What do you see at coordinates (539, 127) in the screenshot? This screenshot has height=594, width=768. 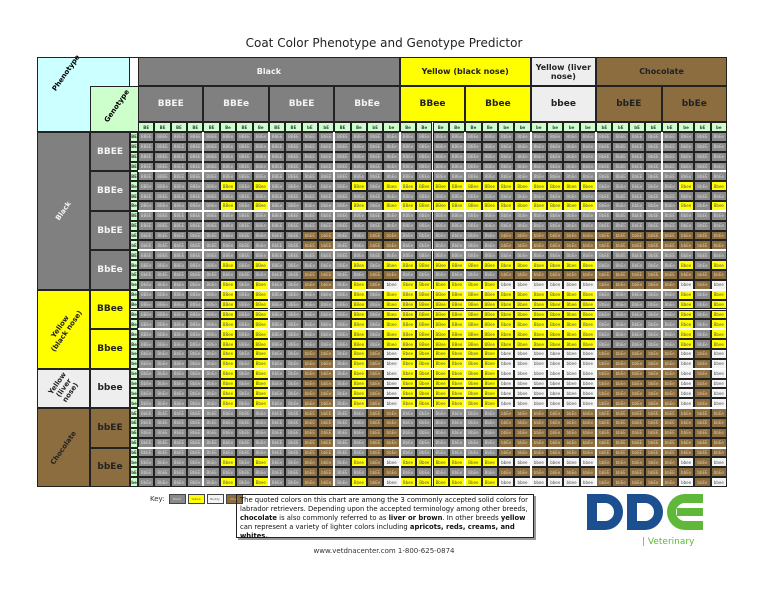 I see `column-gamete: be` at bounding box center [539, 127].